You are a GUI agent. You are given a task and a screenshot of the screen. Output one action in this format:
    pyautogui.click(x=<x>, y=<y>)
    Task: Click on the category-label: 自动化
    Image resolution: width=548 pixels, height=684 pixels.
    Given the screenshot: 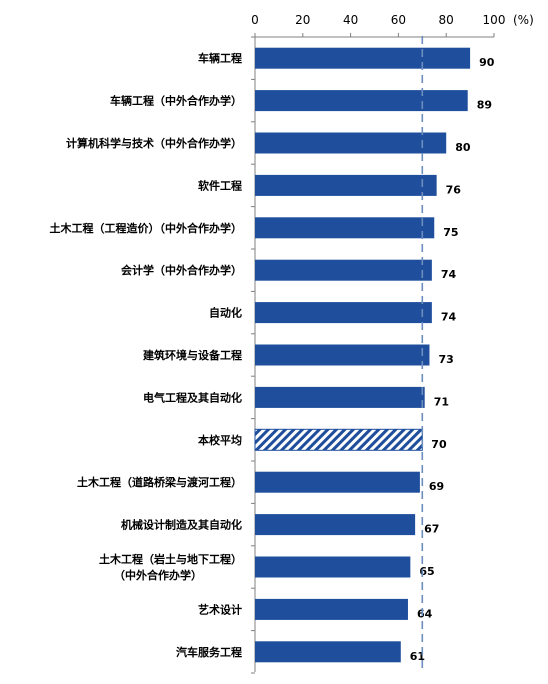 What is the action you would take?
    pyautogui.click(x=225, y=313)
    